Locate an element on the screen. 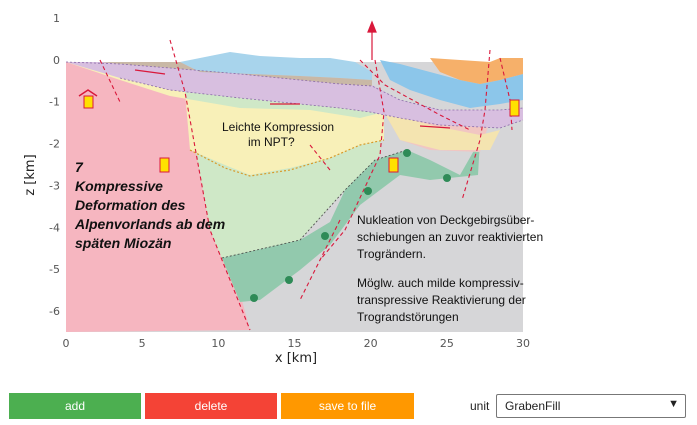 The height and width of the screenshot is (425, 697). movement-arrows is located at coordinates (292, 74).